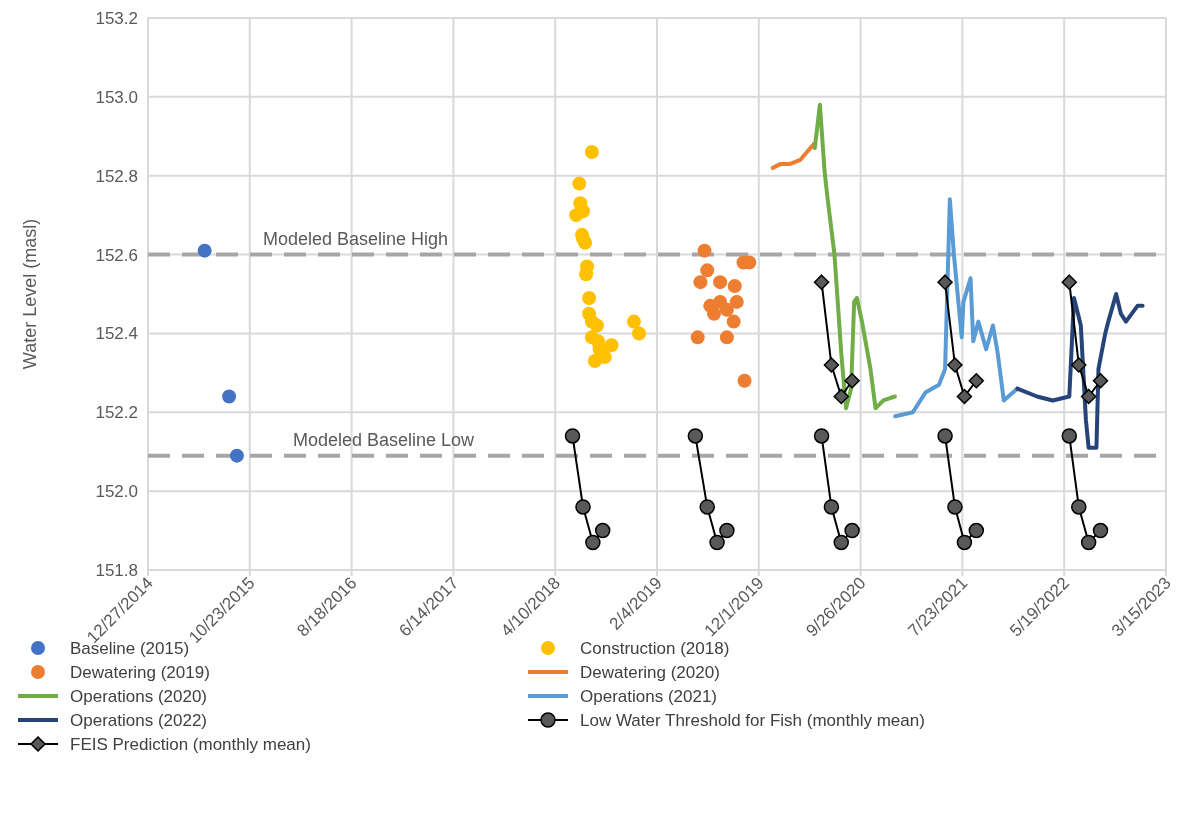  I want to click on legend-label: Operations (2021), so click(649, 696).